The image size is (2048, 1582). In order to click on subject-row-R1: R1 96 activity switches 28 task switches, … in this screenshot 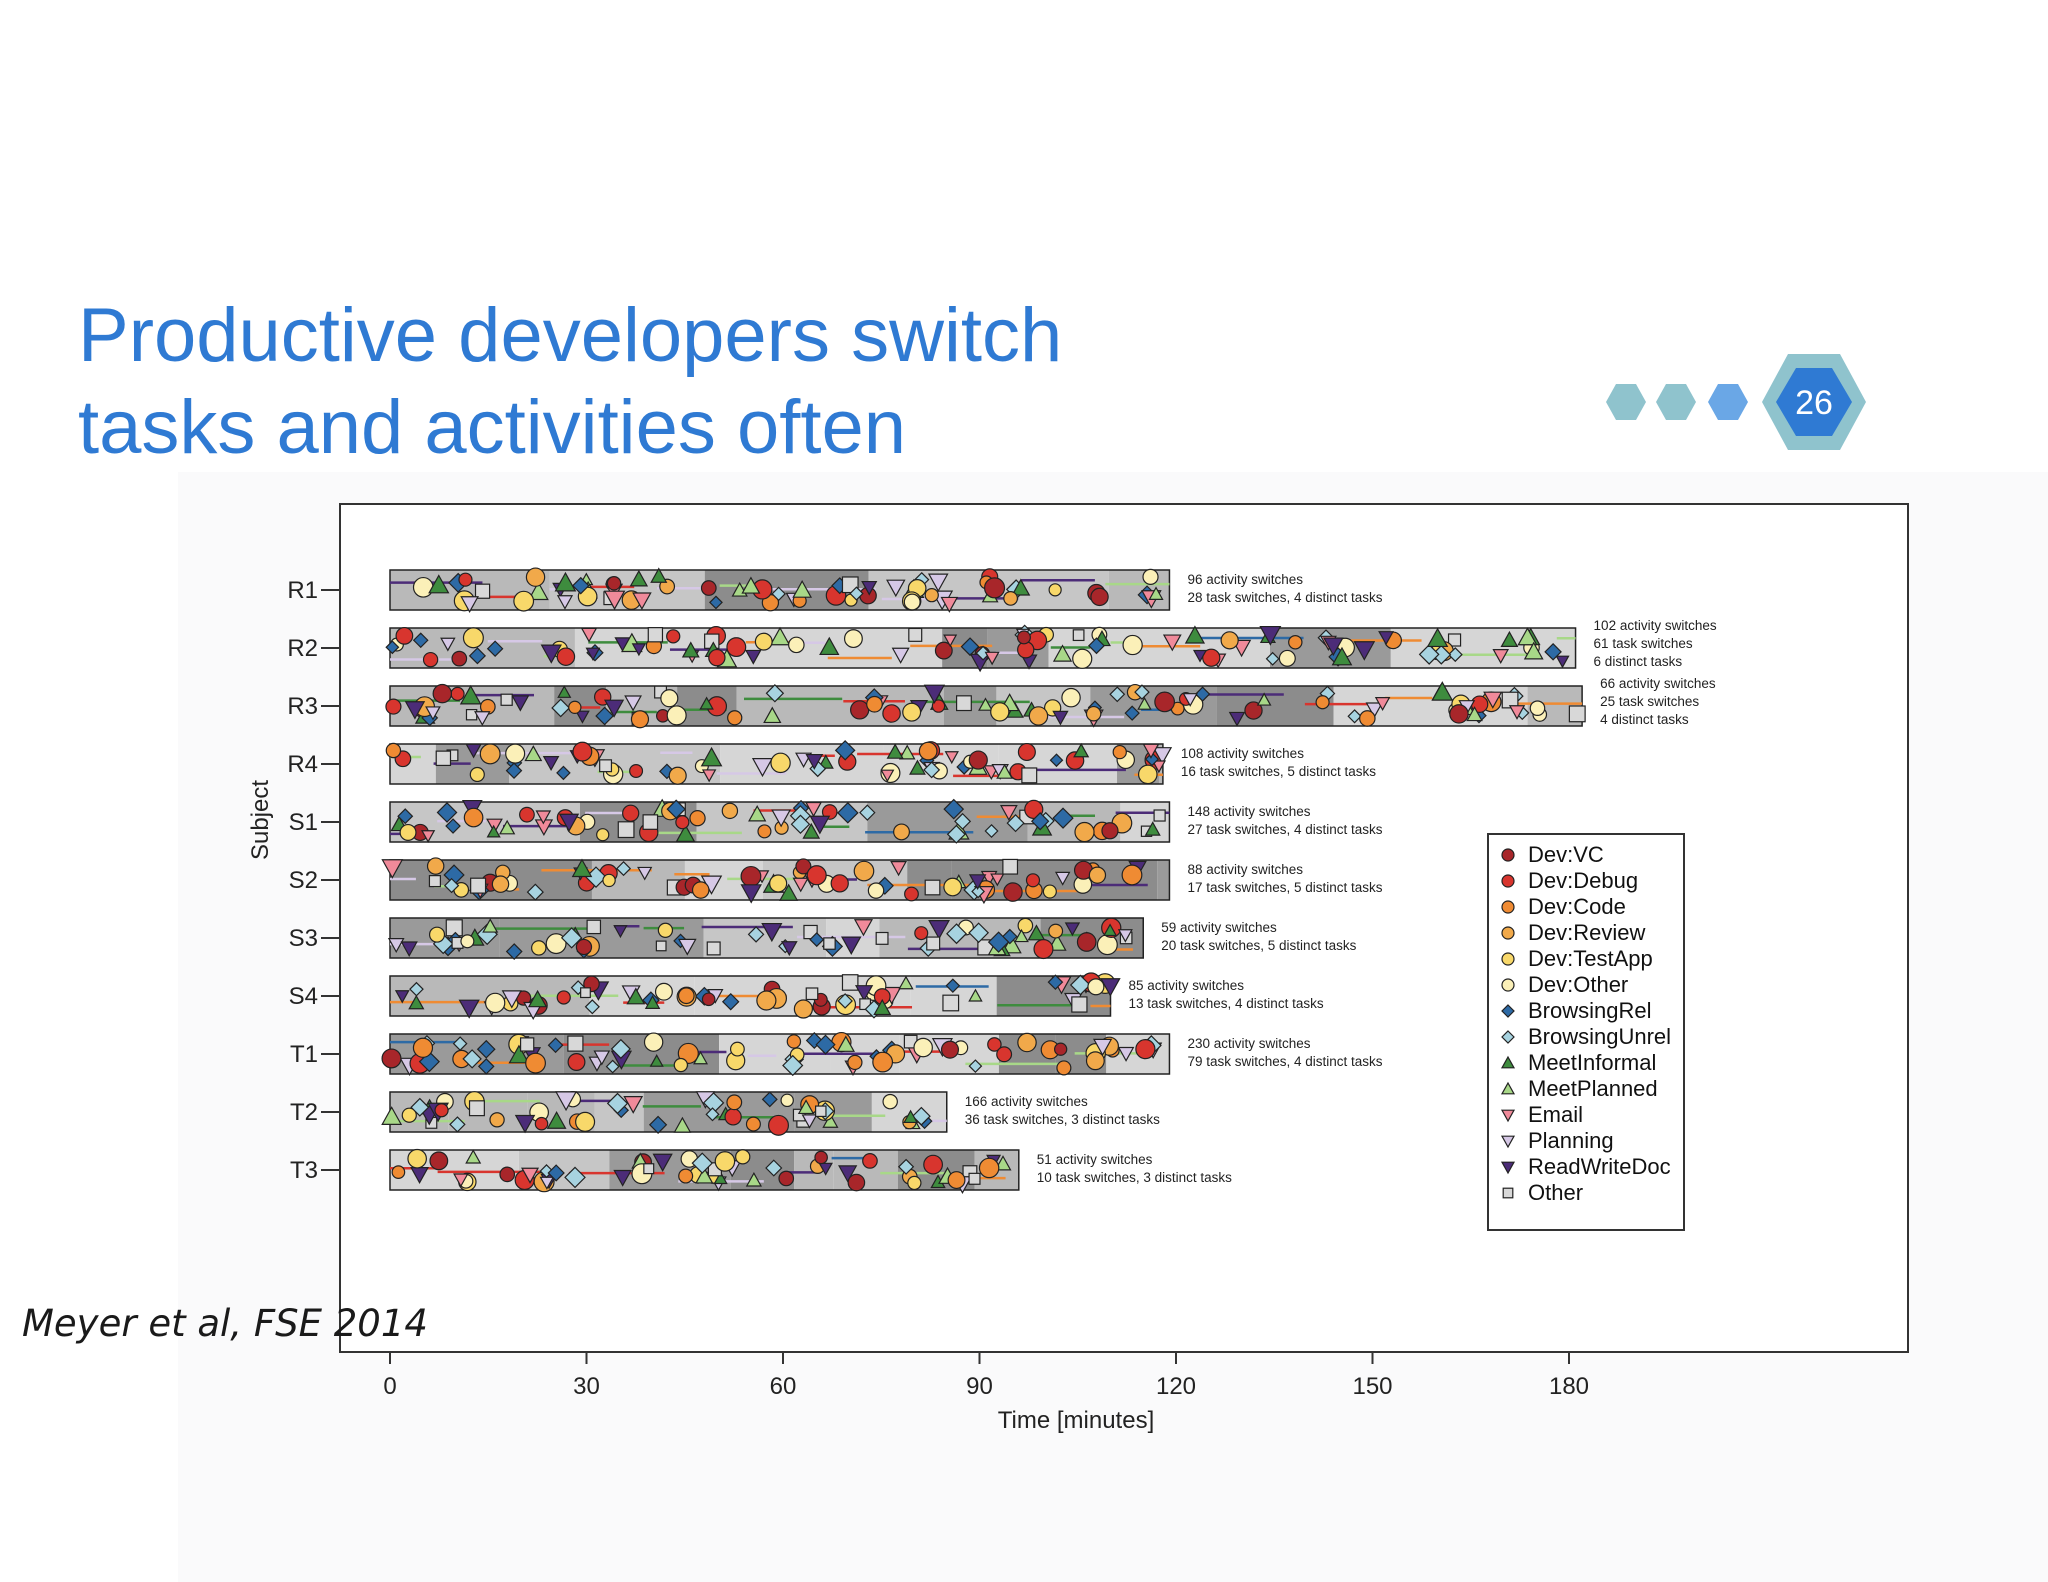, I will do `click(835, 590)`.